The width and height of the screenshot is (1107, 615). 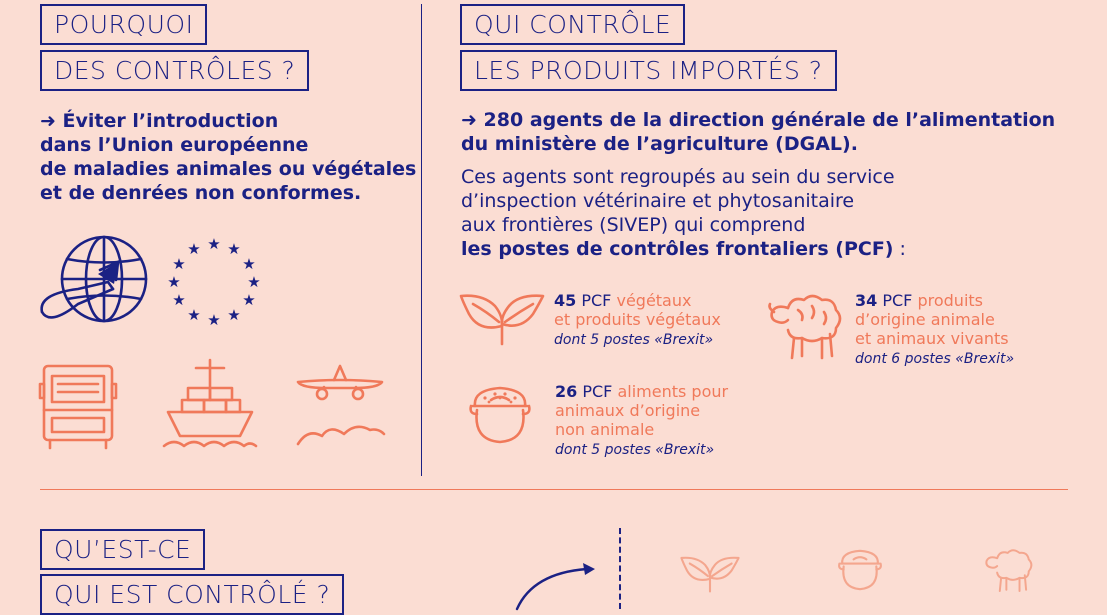 What do you see at coordinates (502, 320) in the screenshot?
I see `plant-icon` at bounding box center [502, 320].